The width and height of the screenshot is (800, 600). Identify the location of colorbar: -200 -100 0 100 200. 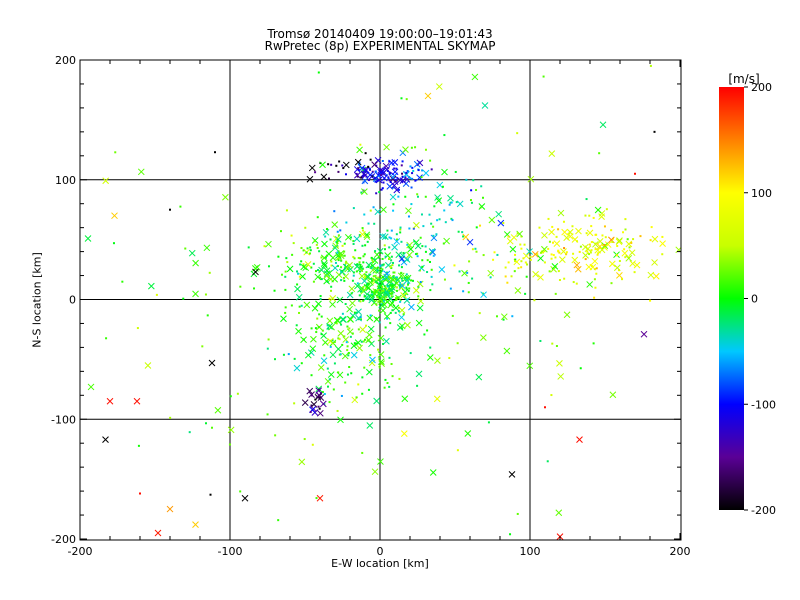
(747, 299).